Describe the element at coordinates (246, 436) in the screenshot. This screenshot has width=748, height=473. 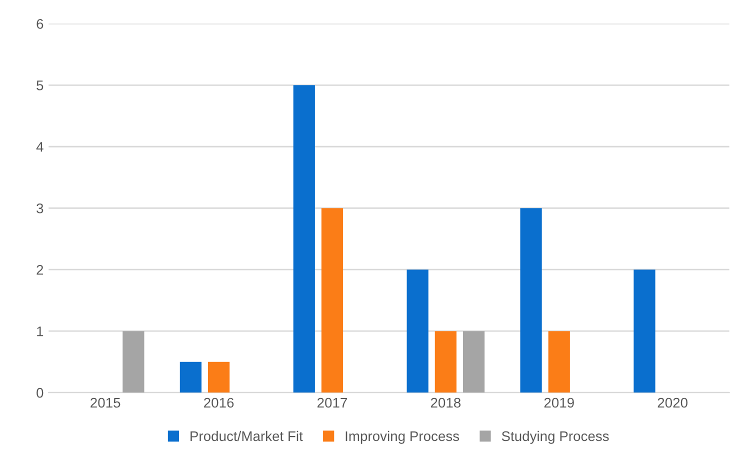
I see `legend-label: Product/Market Fit` at that location.